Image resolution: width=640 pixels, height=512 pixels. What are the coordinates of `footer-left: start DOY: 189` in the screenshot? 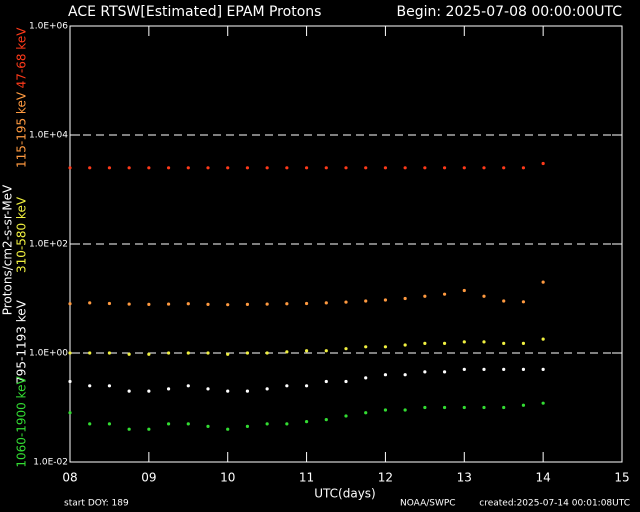 It's located at (96, 504).